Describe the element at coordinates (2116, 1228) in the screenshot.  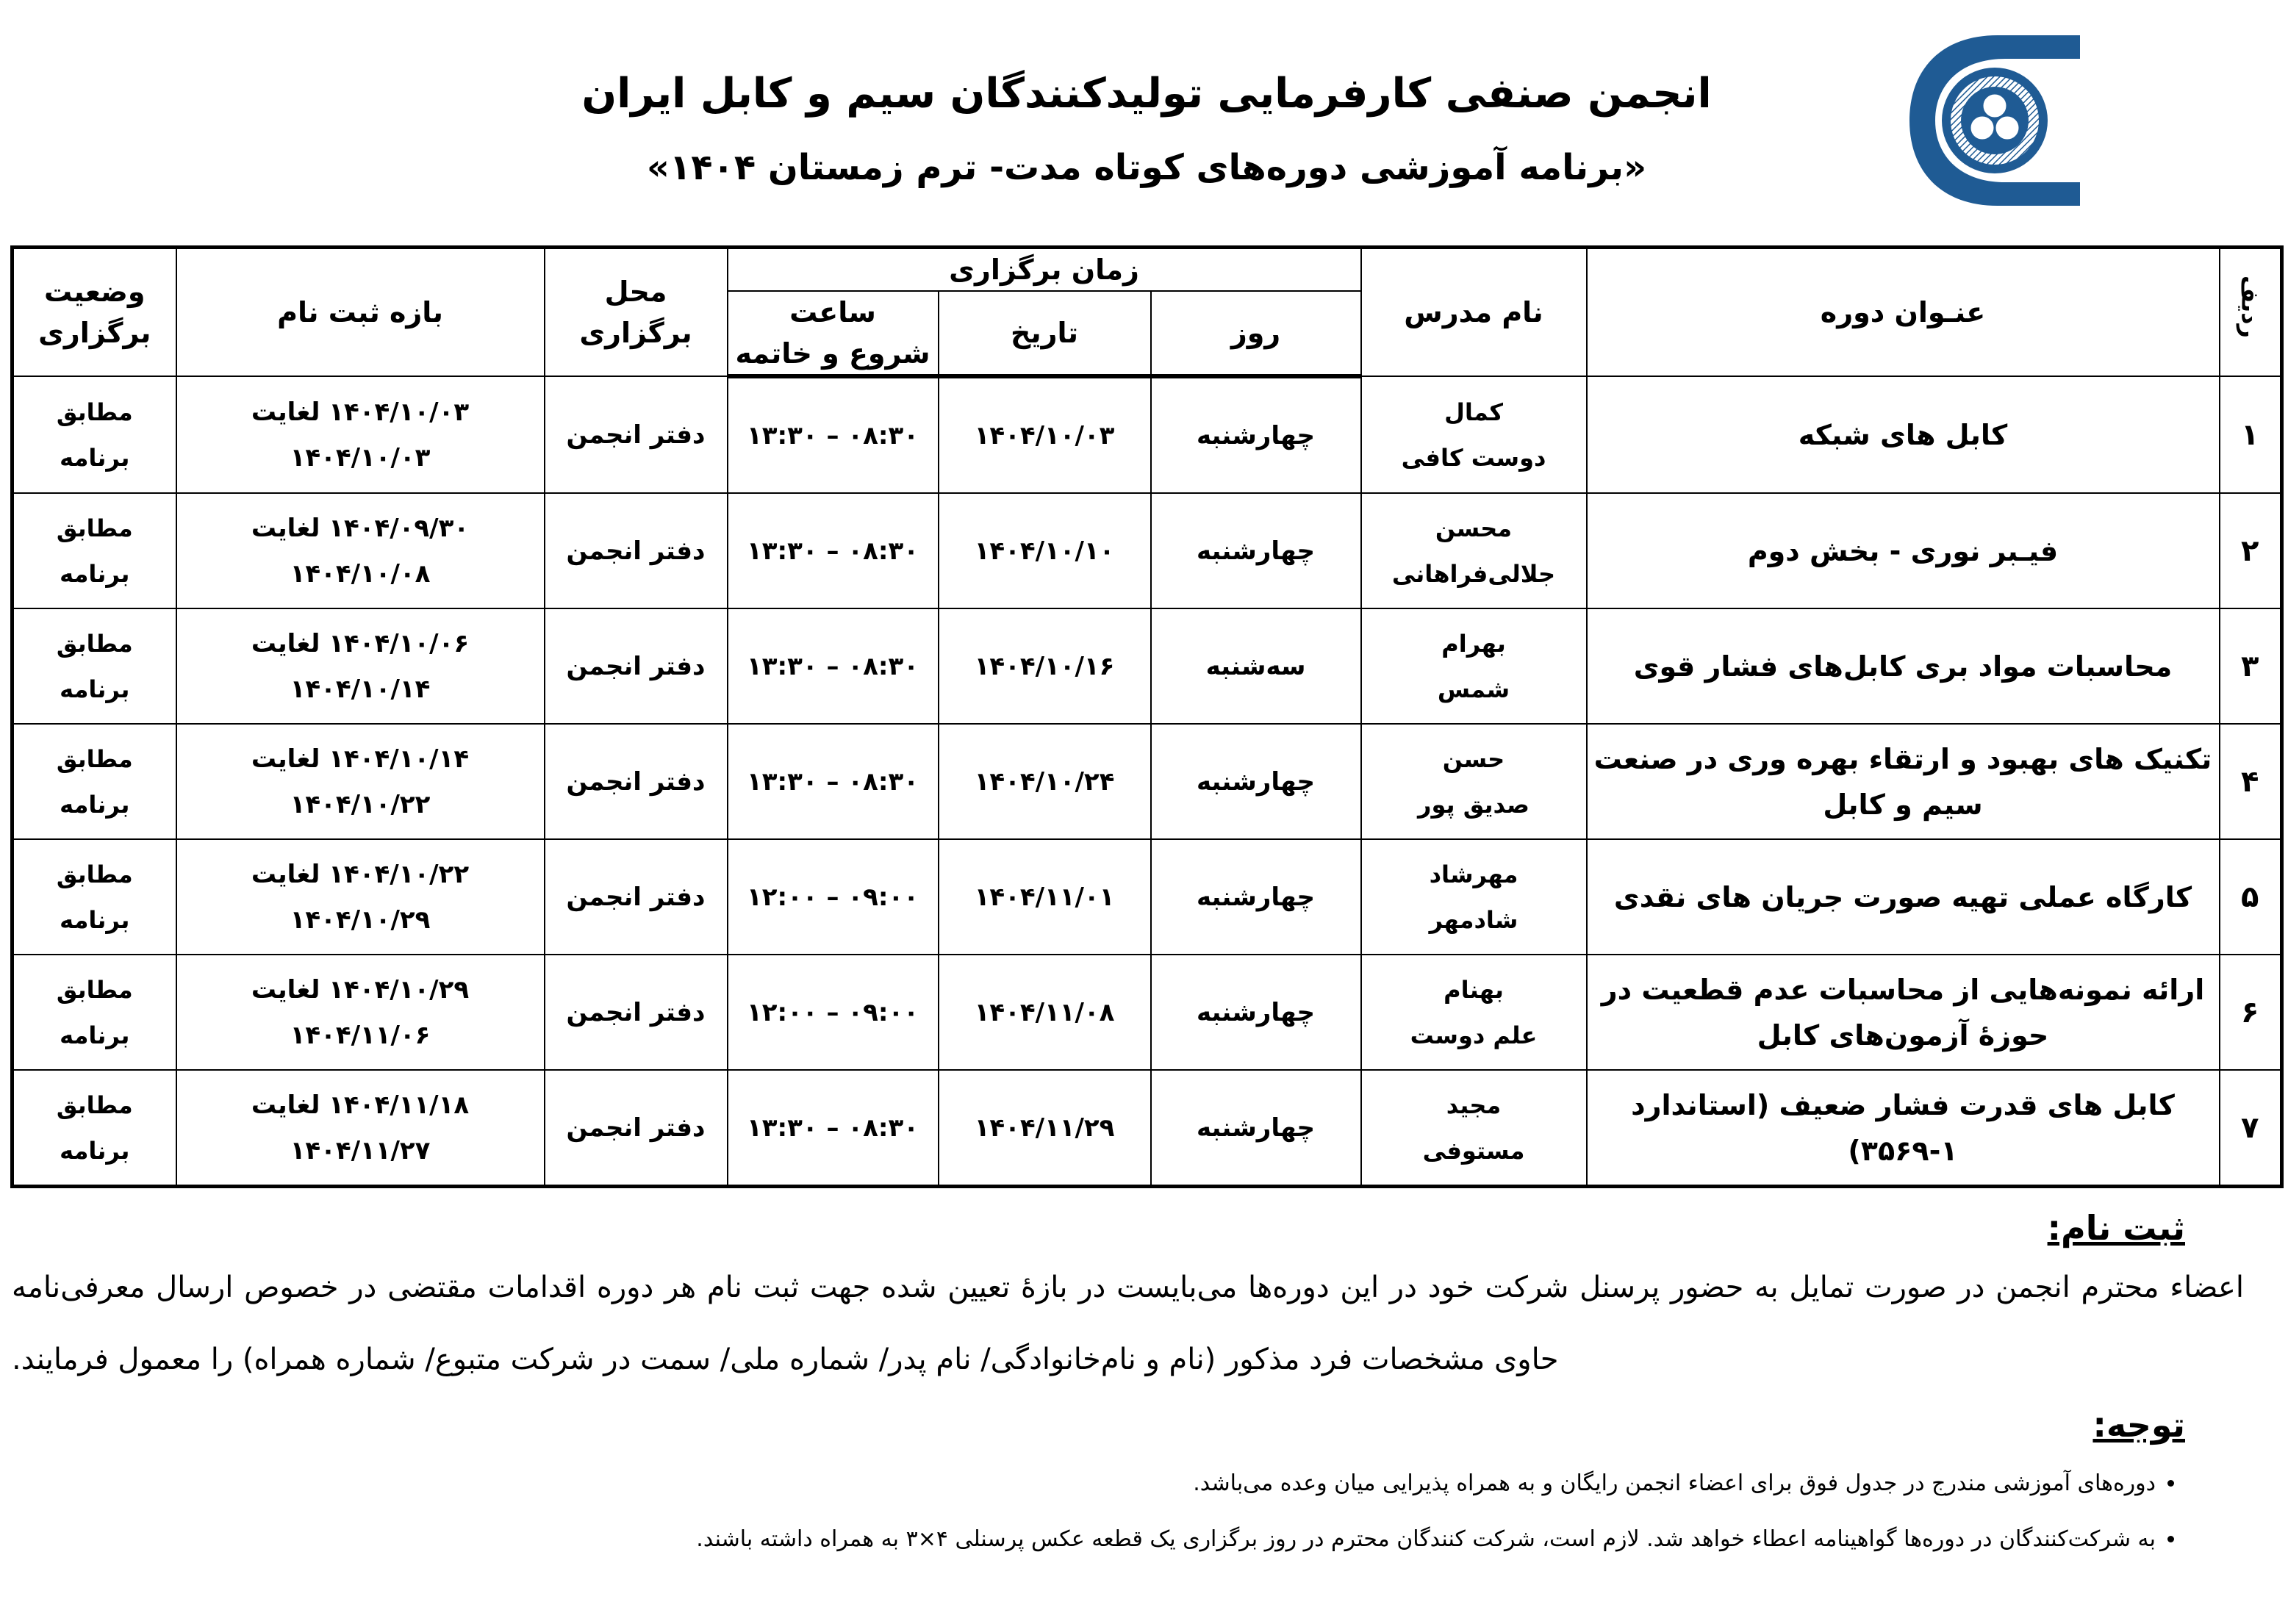
I see `registration-heading: ثبت نام:` at that location.